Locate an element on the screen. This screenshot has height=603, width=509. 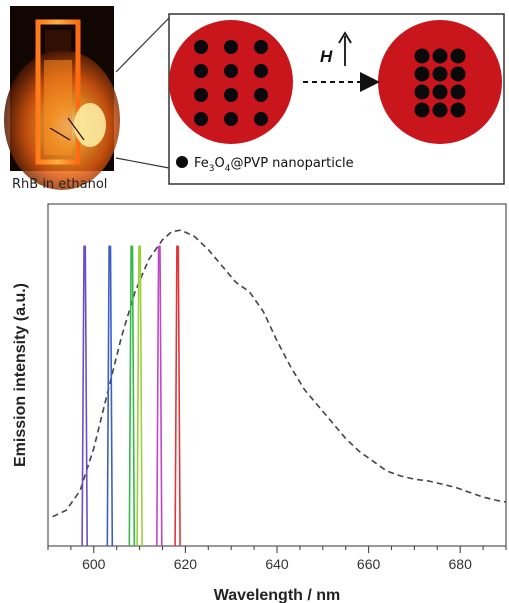
x-axis-ticks: 600 620 640 660 680 is located at coordinates (277, 559).